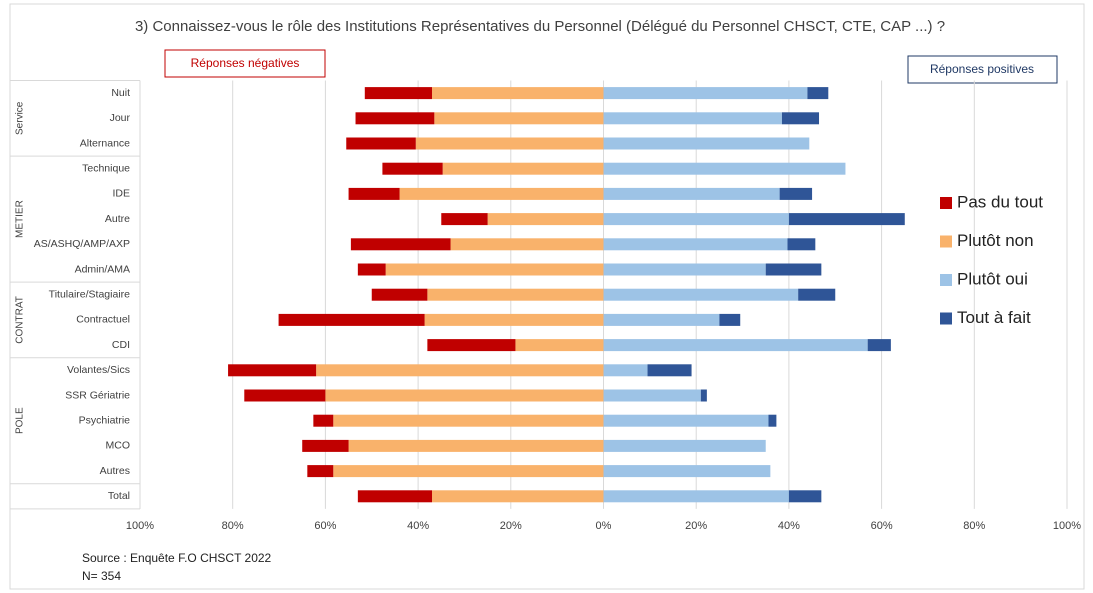  I want to click on category-label: Psychiatrie, so click(105, 420).